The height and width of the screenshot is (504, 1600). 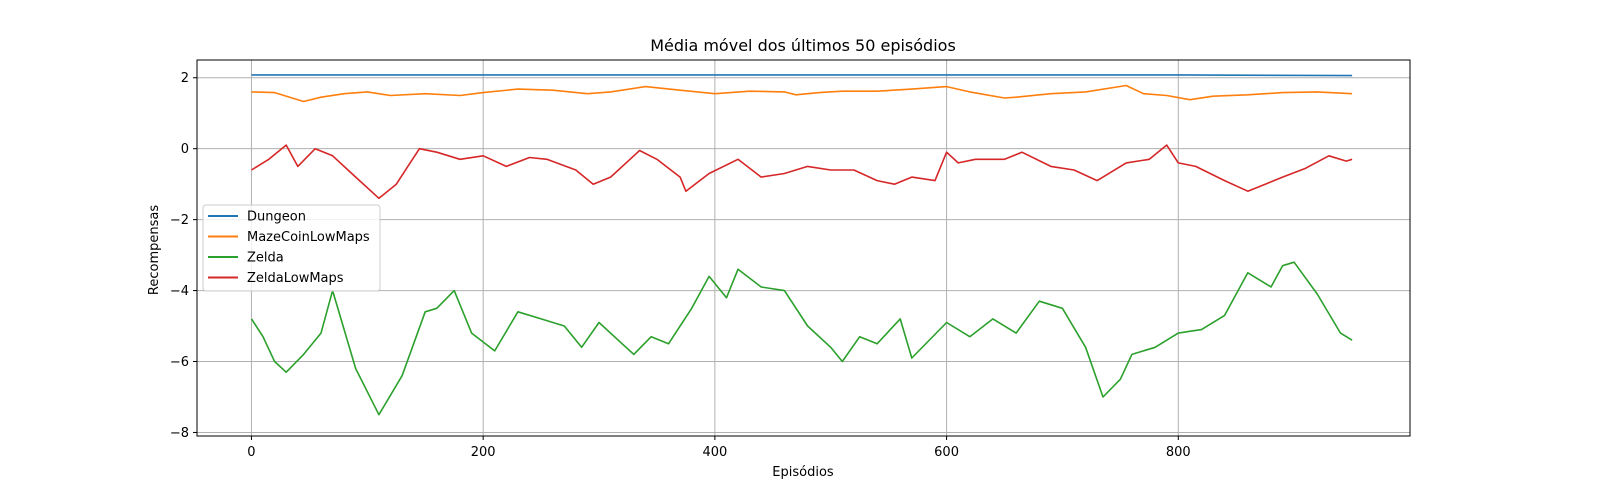 What do you see at coordinates (185, 149) in the screenshot?
I see `y-tick-label: 0` at bounding box center [185, 149].